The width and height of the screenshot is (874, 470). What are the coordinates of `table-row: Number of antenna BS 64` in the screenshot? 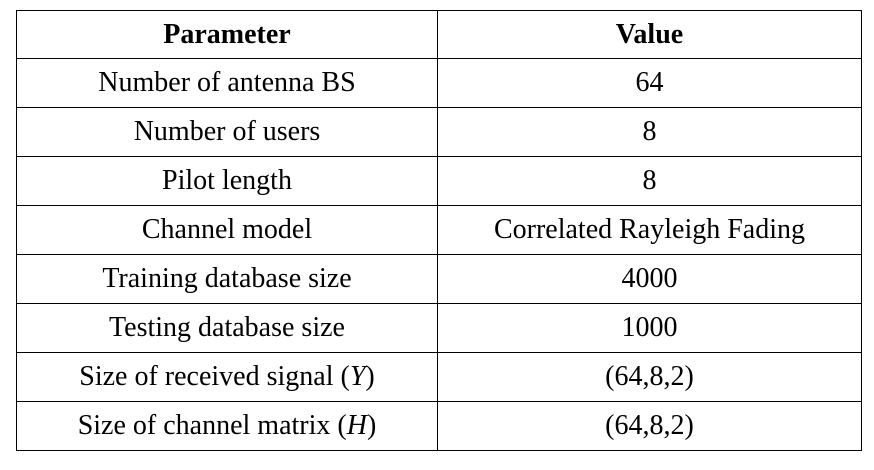 It's located at (439, 83).